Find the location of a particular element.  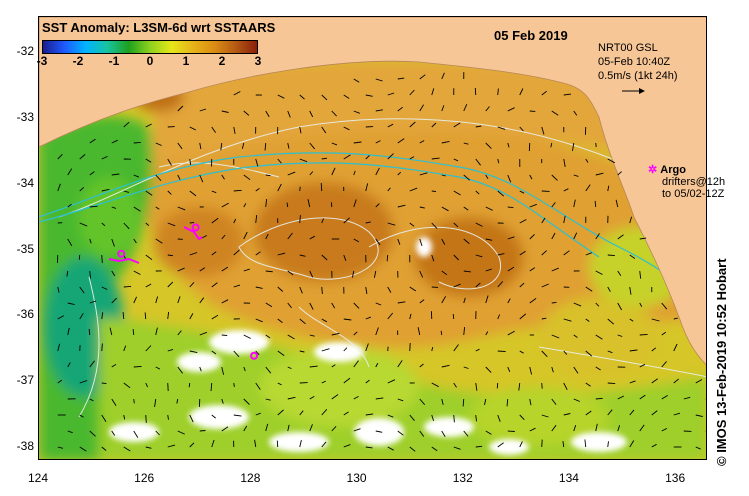

longitude-tick: 124 is located at coordinates (38, 478).